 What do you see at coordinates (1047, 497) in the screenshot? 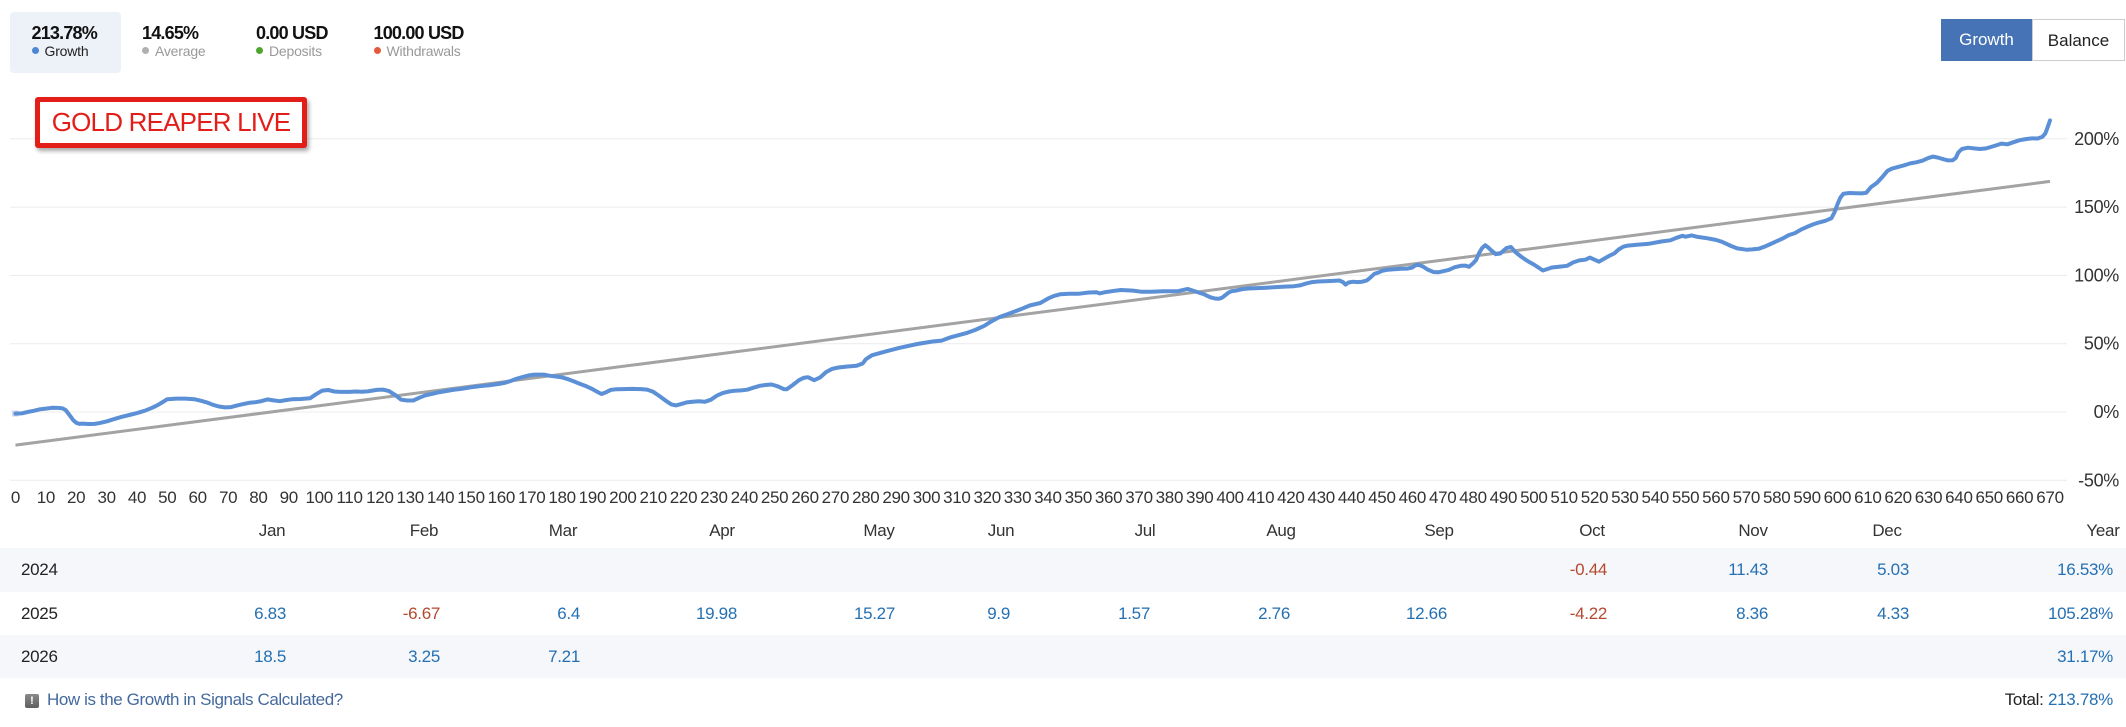
I see `svg-text: 340` at bounding box center [1047, 497].